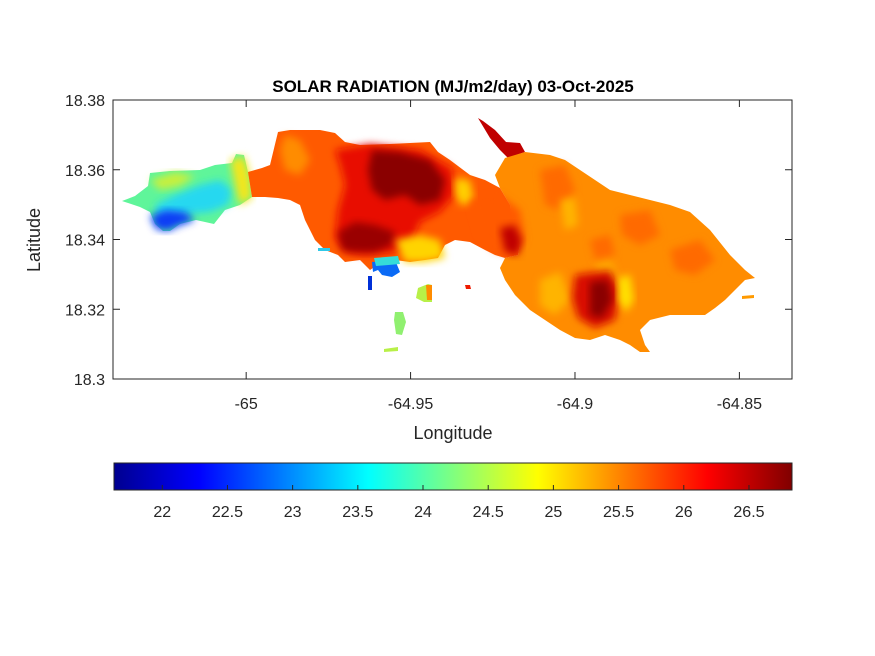 This screenshot has width=875, height=656. I want to click on colorbar-tick-label: 24.5, so click(488, 512).